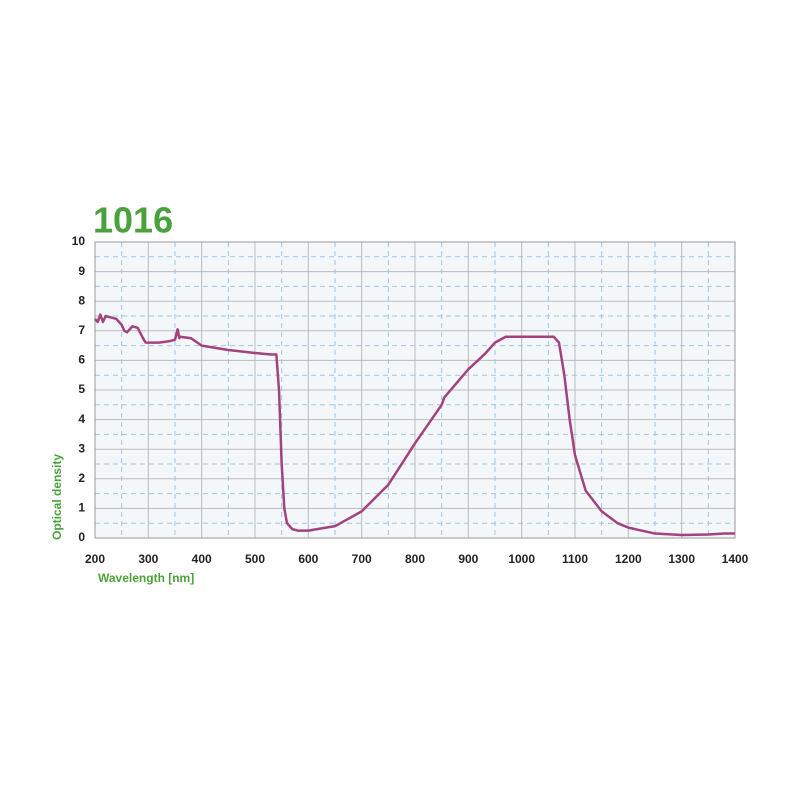 This screenshot has width=800, height=805. I want to click on x-tick-label: 700, so click(362, 559).